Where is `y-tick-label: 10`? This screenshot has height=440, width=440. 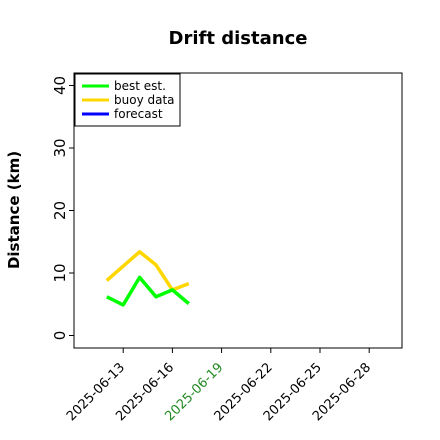
y-tick-label: 10 is located at coordinates (60, 272).